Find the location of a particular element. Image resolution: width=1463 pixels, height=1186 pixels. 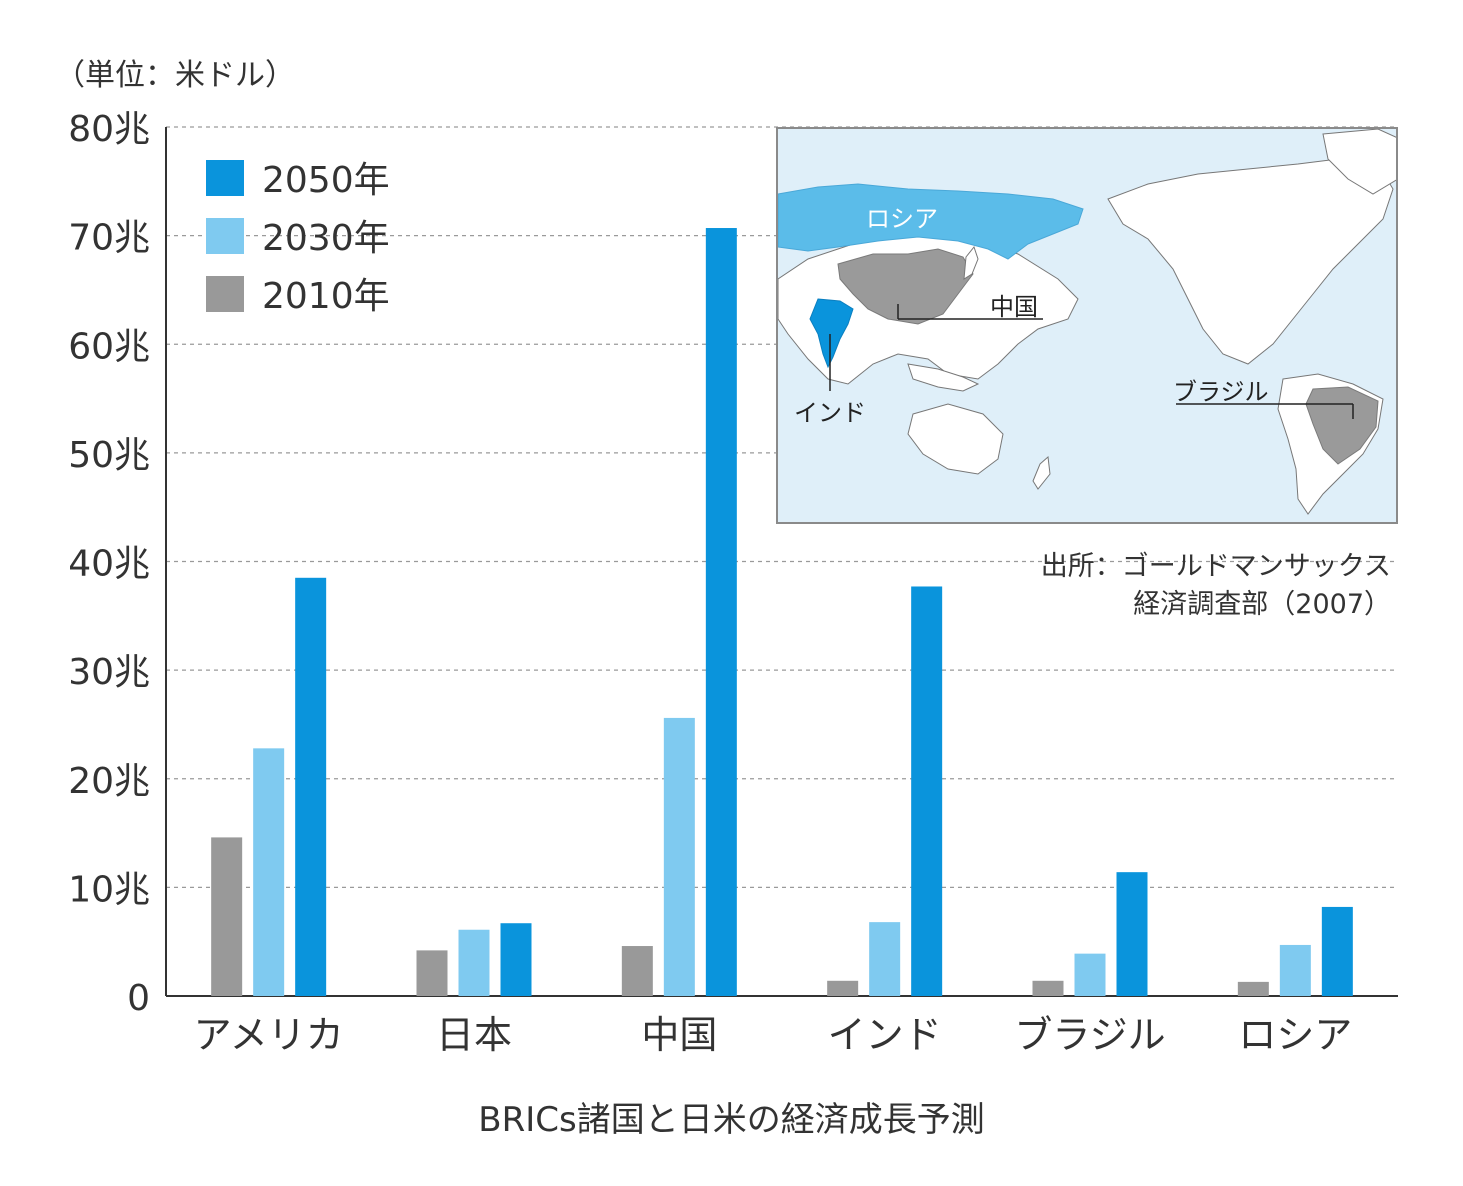

map-label-russia: ロシア is located at coordinates (902, 219).